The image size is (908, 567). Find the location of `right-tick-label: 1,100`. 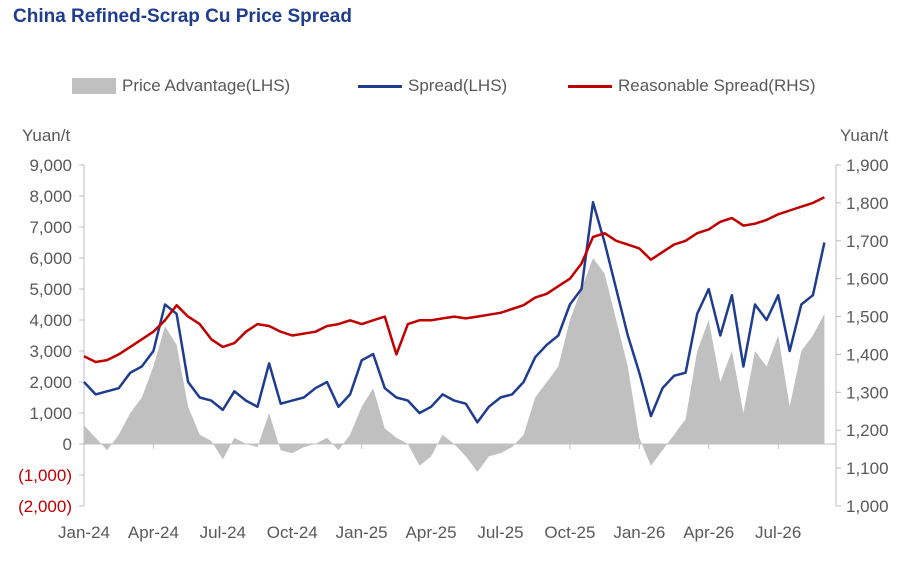

right-tick-label: 1,100 is located at coordinates (867, 468).